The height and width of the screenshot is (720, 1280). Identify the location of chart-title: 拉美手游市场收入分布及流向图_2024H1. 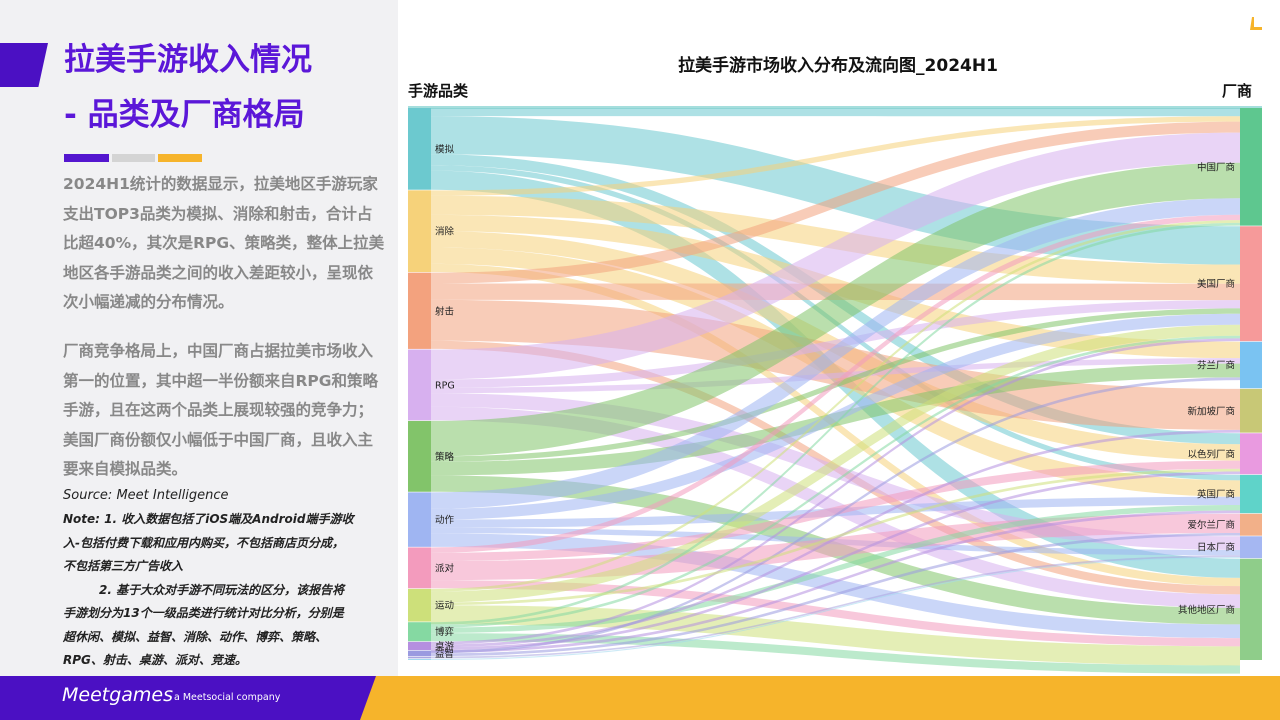
(838, 66).